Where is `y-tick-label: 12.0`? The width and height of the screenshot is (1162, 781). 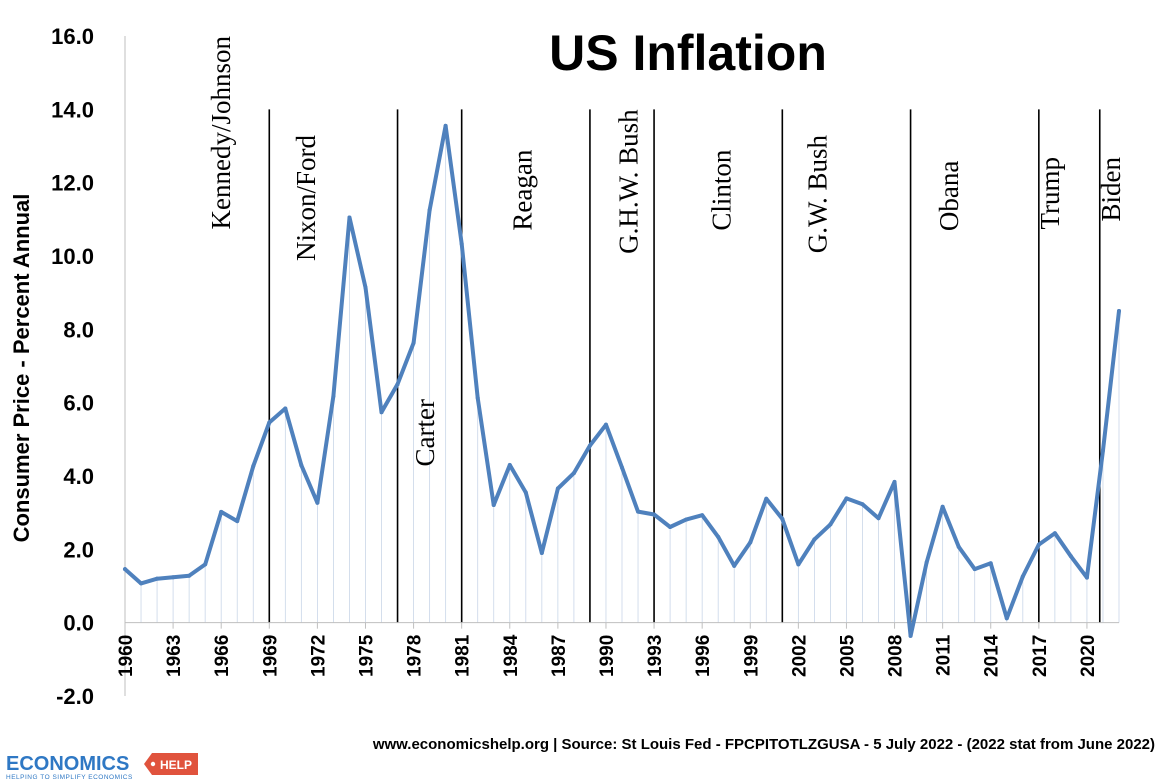 y-tick-label: 12.0 is located at coordinates (72, 183).